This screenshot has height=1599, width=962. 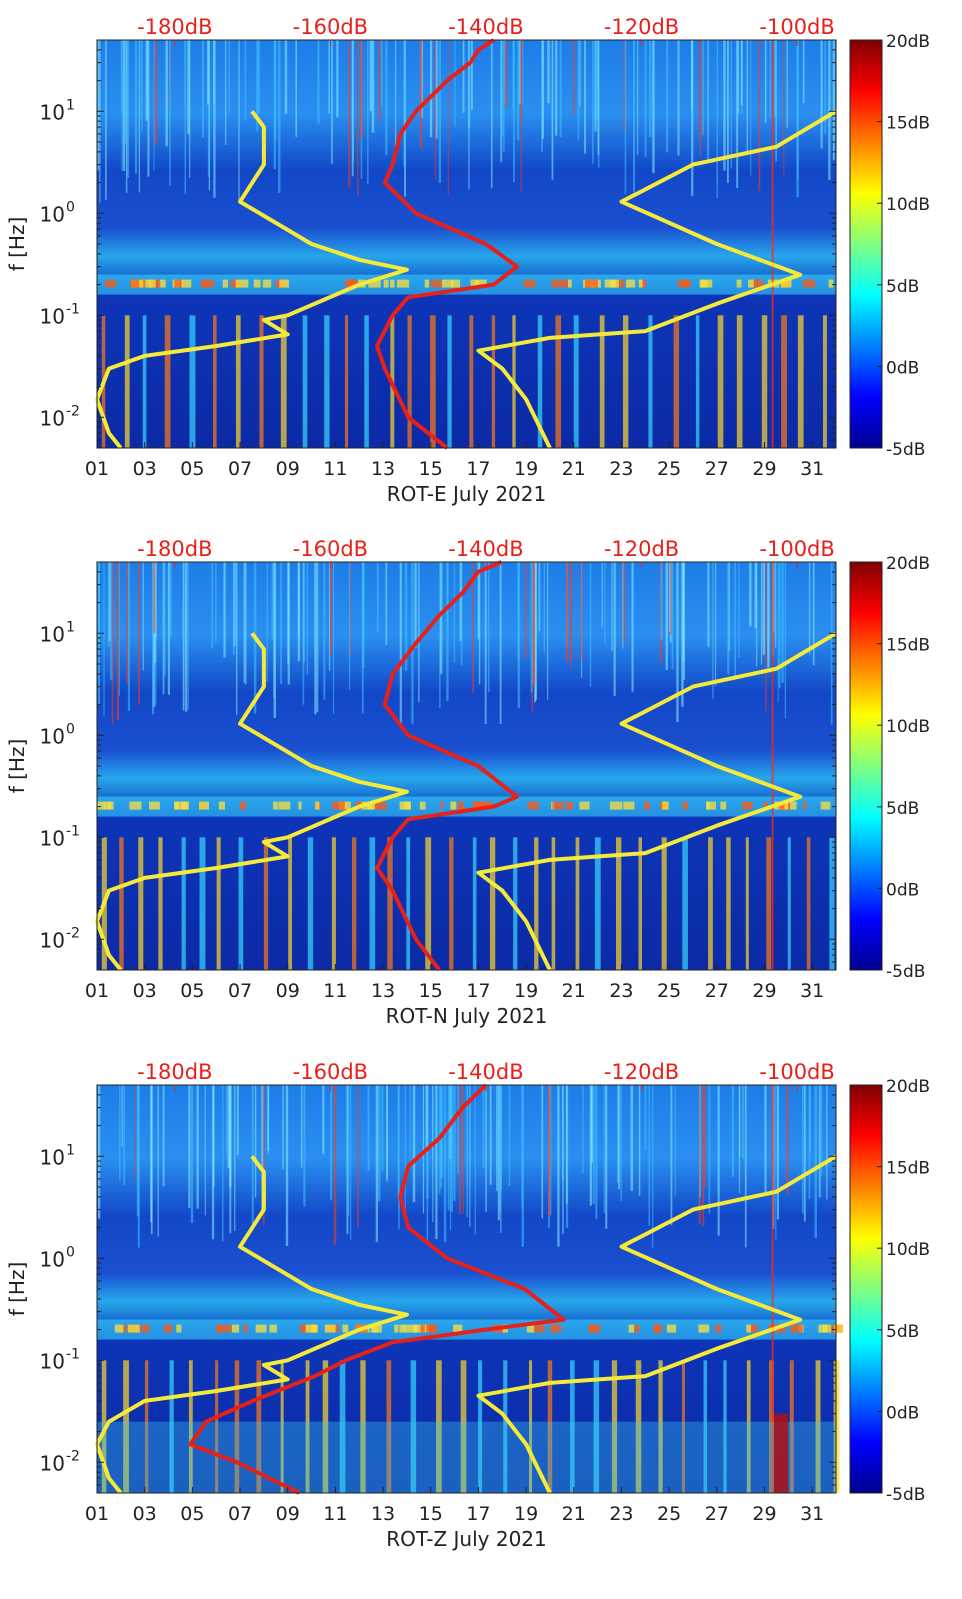 I want to click on top-db-label: -100dB, so click(x=796, y=1072).